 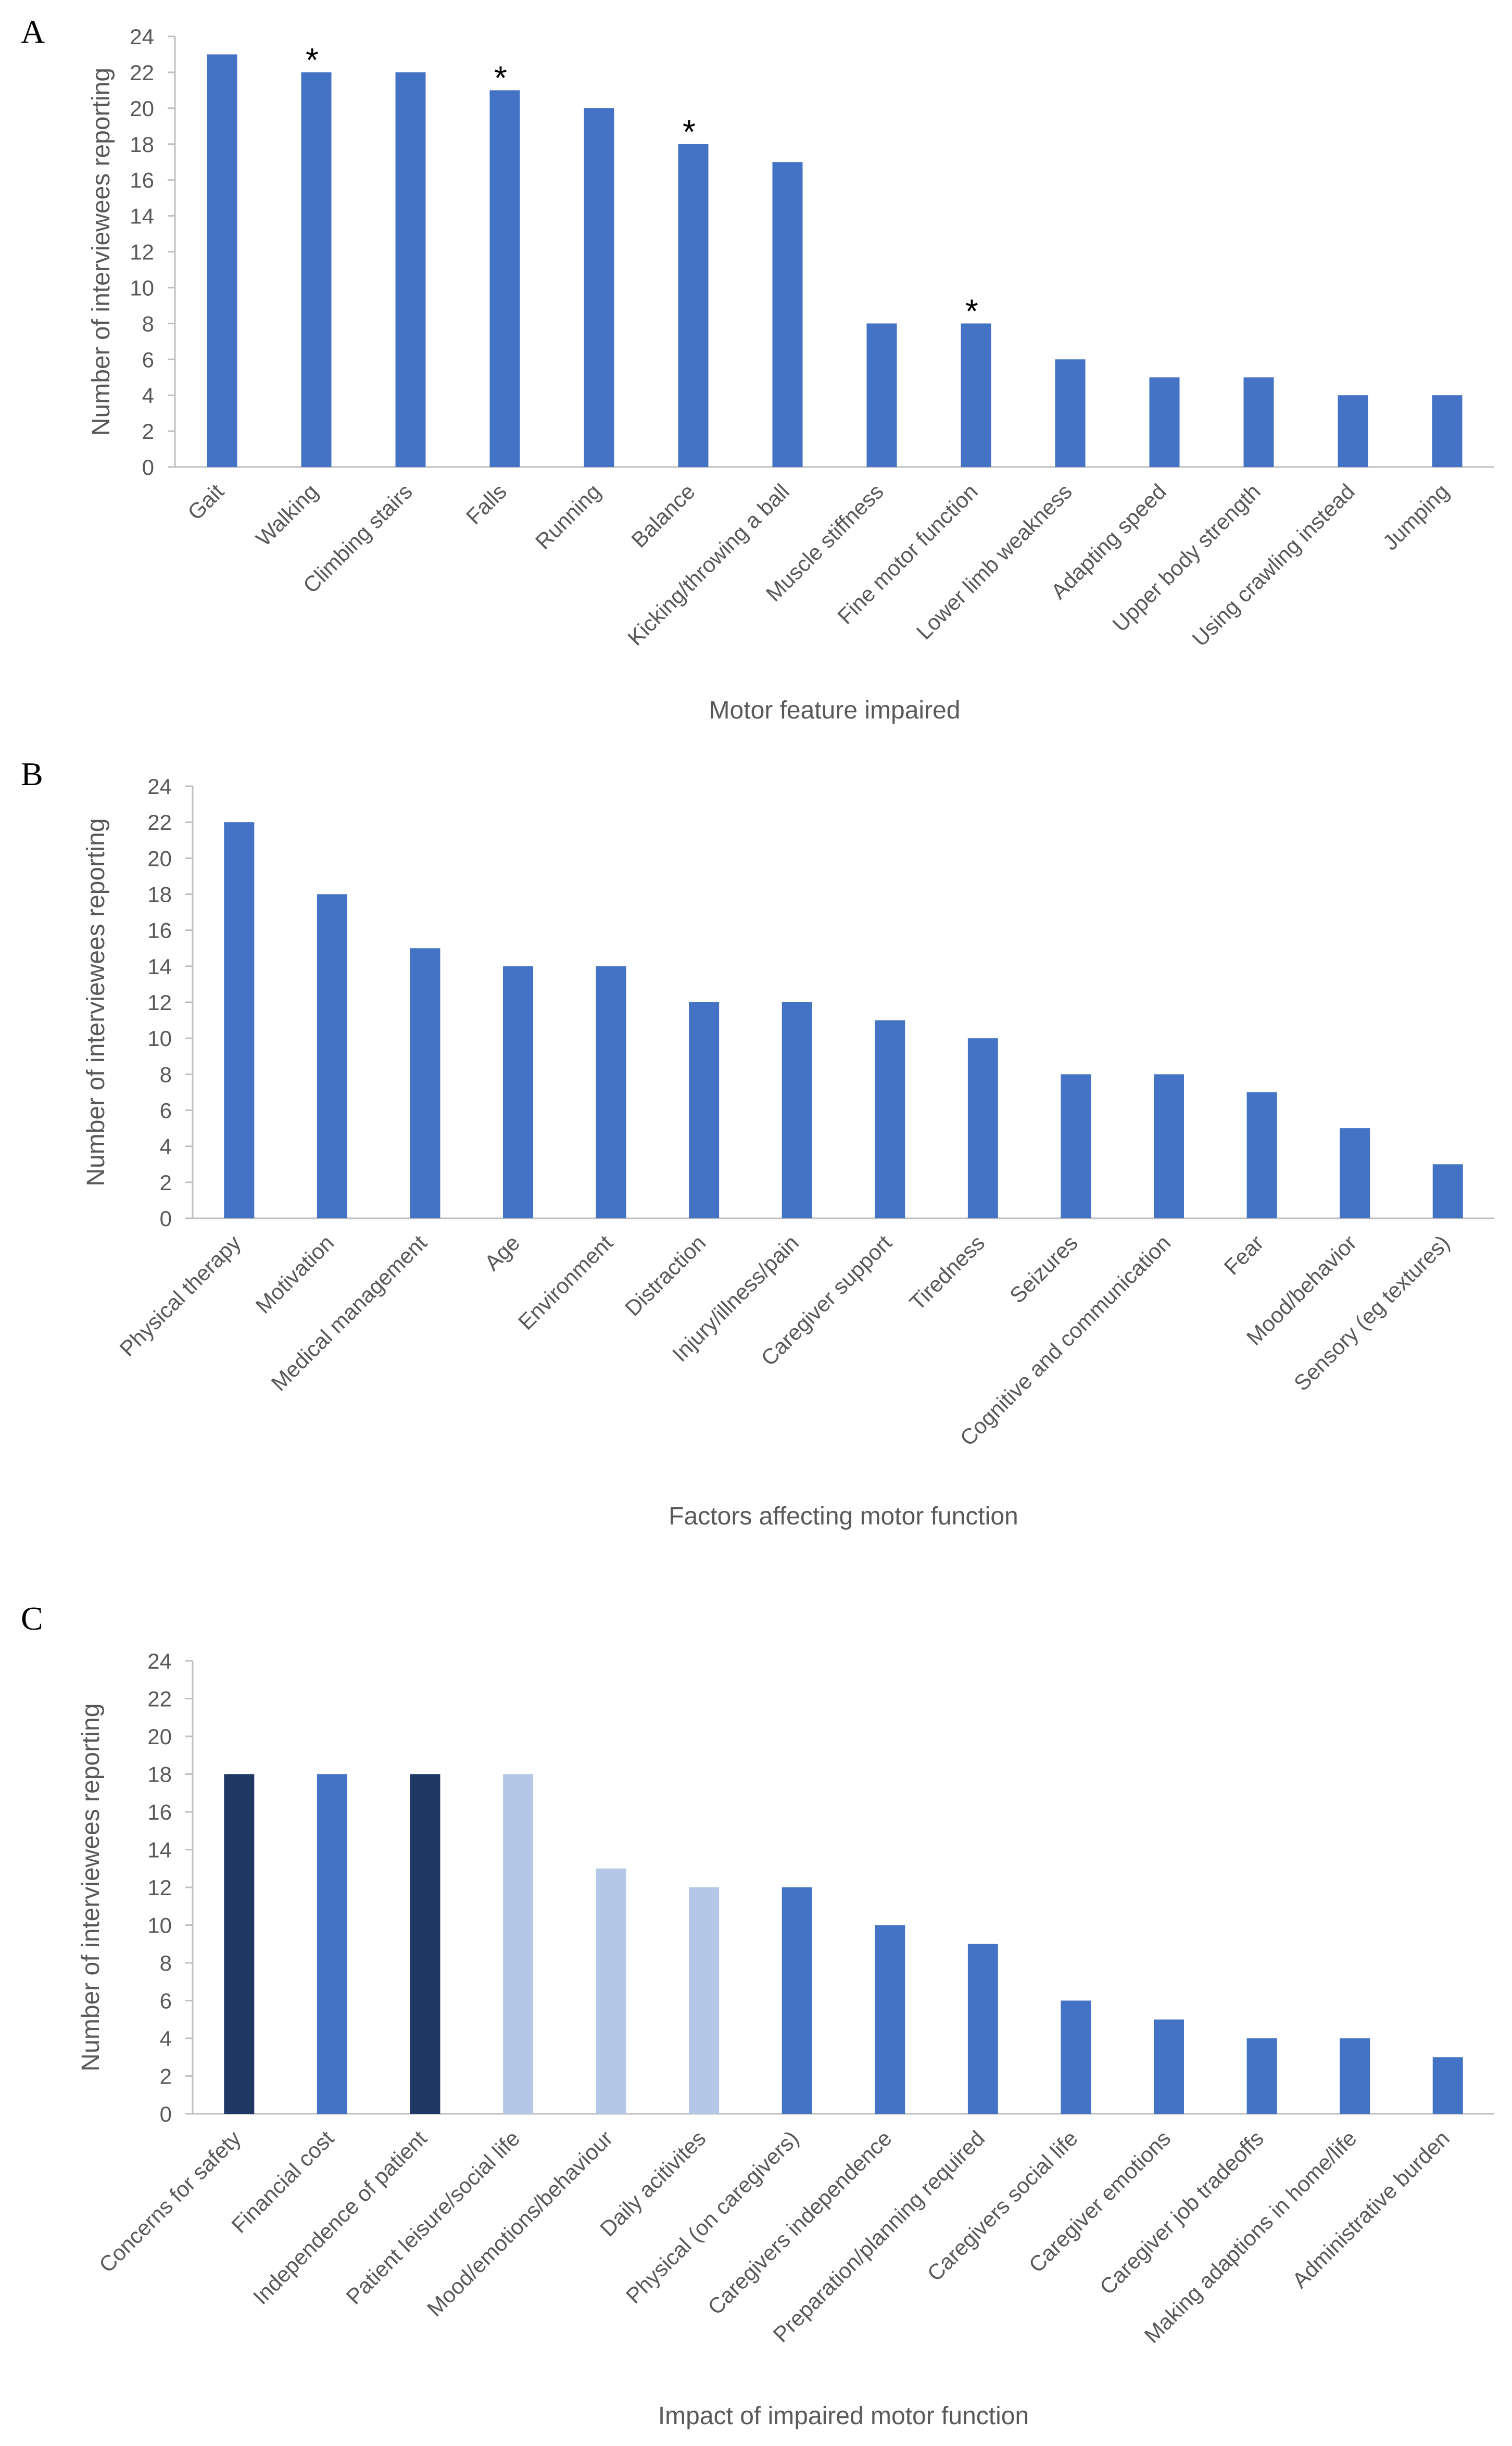 I want to click on x-tick-label: Fear, so click(x=1244, y=1254).